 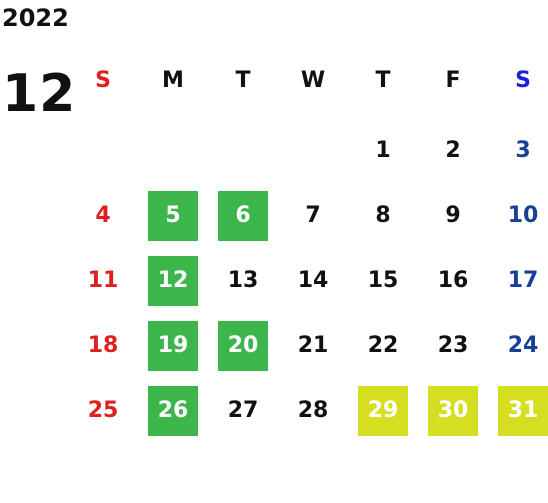 What do you see at coordinates (313, 80) in the screenshot?
I see `weekday-header-wed: W` at bounding box center [313, 80].